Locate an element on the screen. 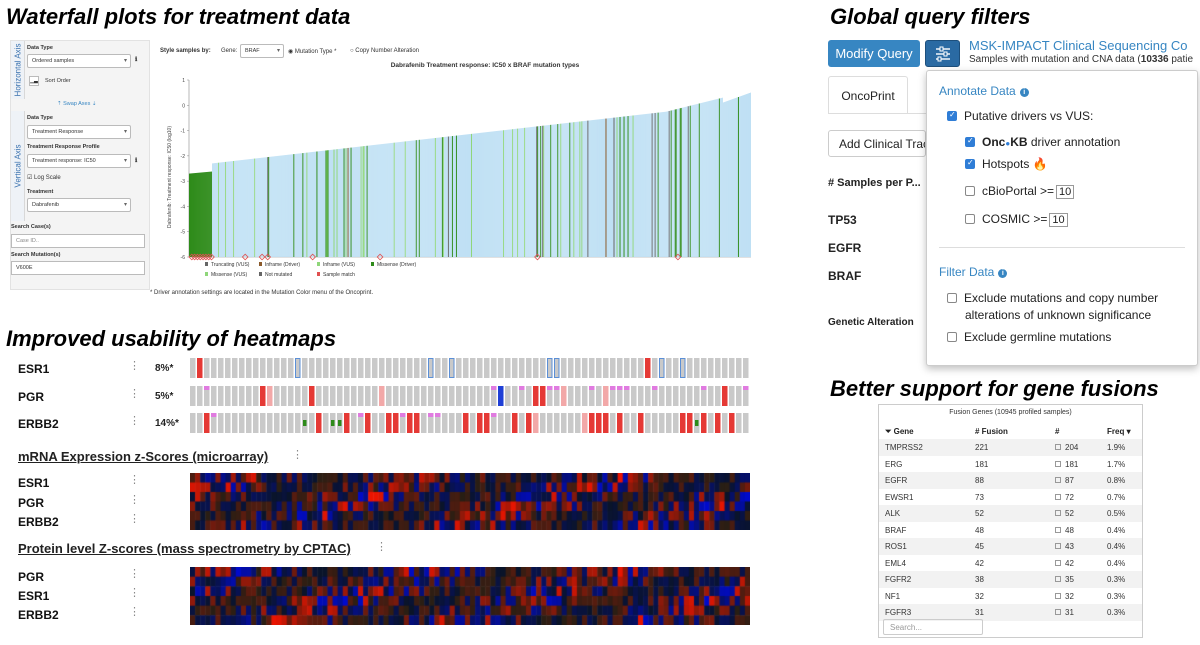 Image resolution: width=1200 pixels, height=645 pixels. search-mutation-input: V600E is located at coordinates (78, 268).